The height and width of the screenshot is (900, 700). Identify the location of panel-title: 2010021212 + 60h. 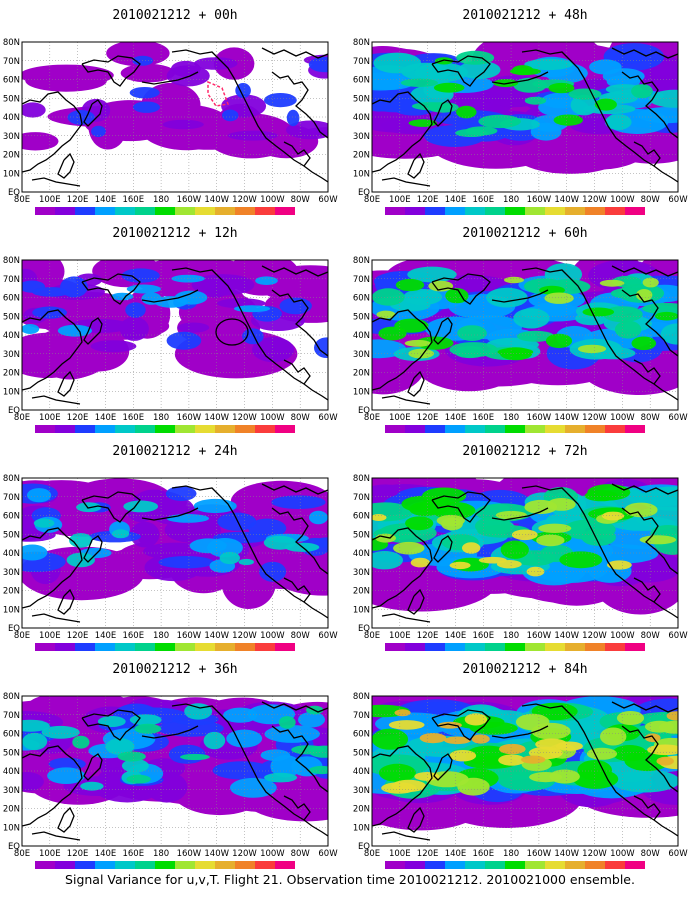
(525, 233).